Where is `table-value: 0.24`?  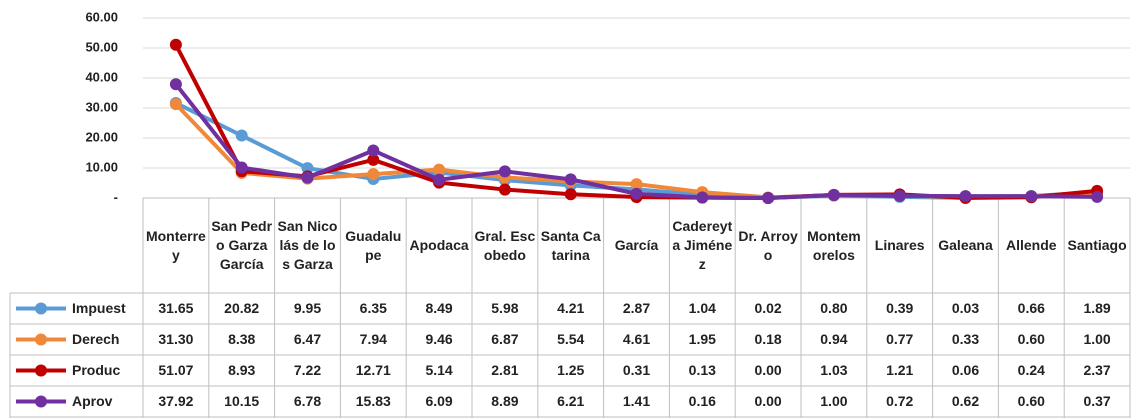
table-value: 0.24 is located at coordinates (1031, 370).